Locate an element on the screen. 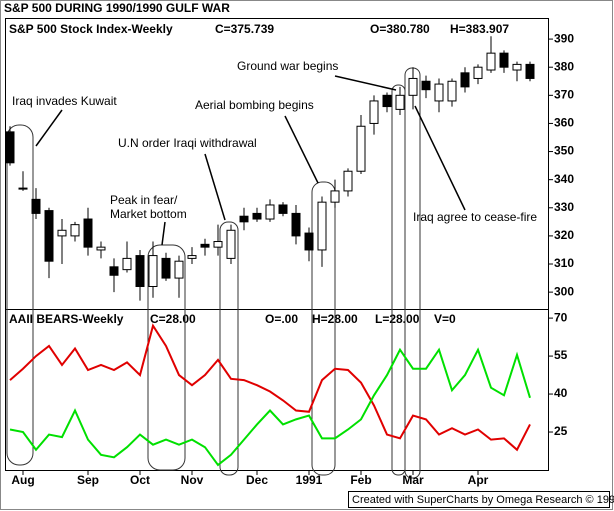 This screenshot has width=614, height=511. header: C=28.00 is located at coordinates (173, 319).